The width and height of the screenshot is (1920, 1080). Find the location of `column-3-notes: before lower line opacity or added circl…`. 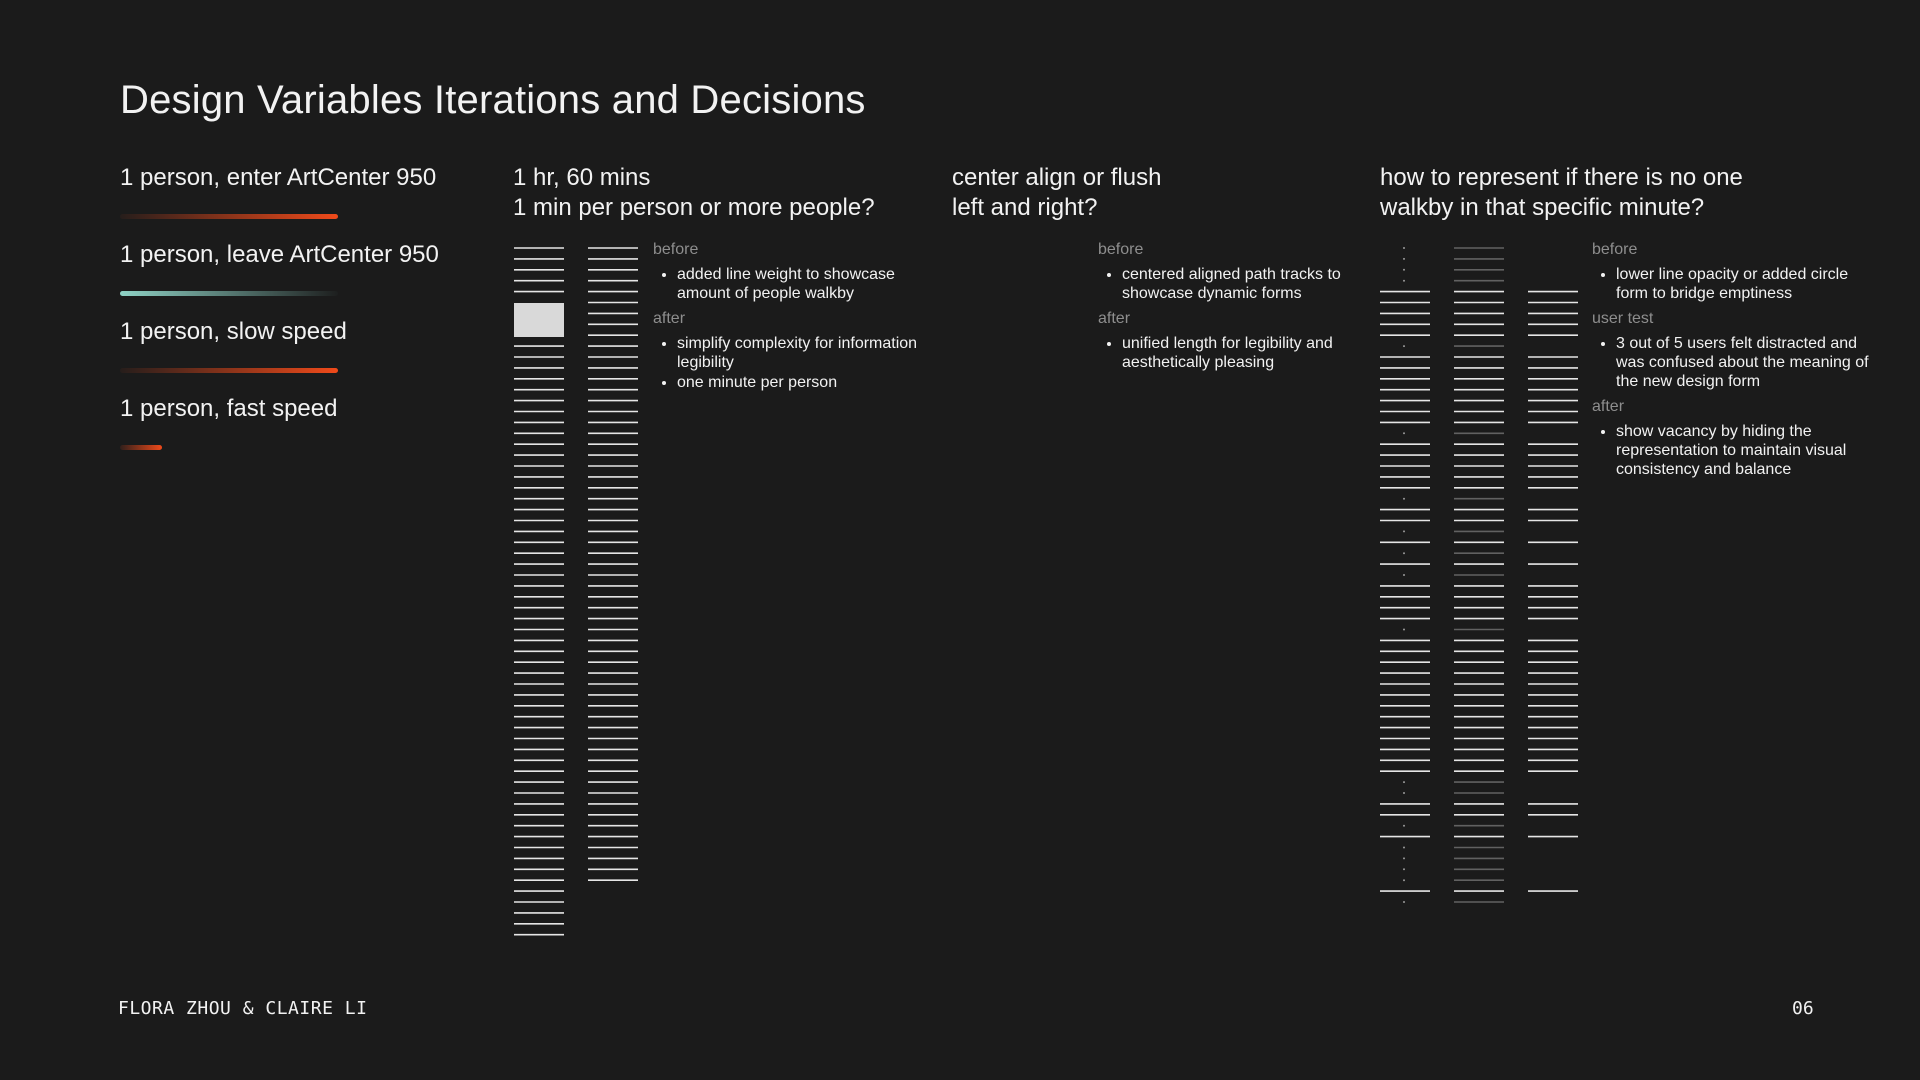

column-3-notes: before lower line opacity or added circl… is located at coordinates (1737, 362).